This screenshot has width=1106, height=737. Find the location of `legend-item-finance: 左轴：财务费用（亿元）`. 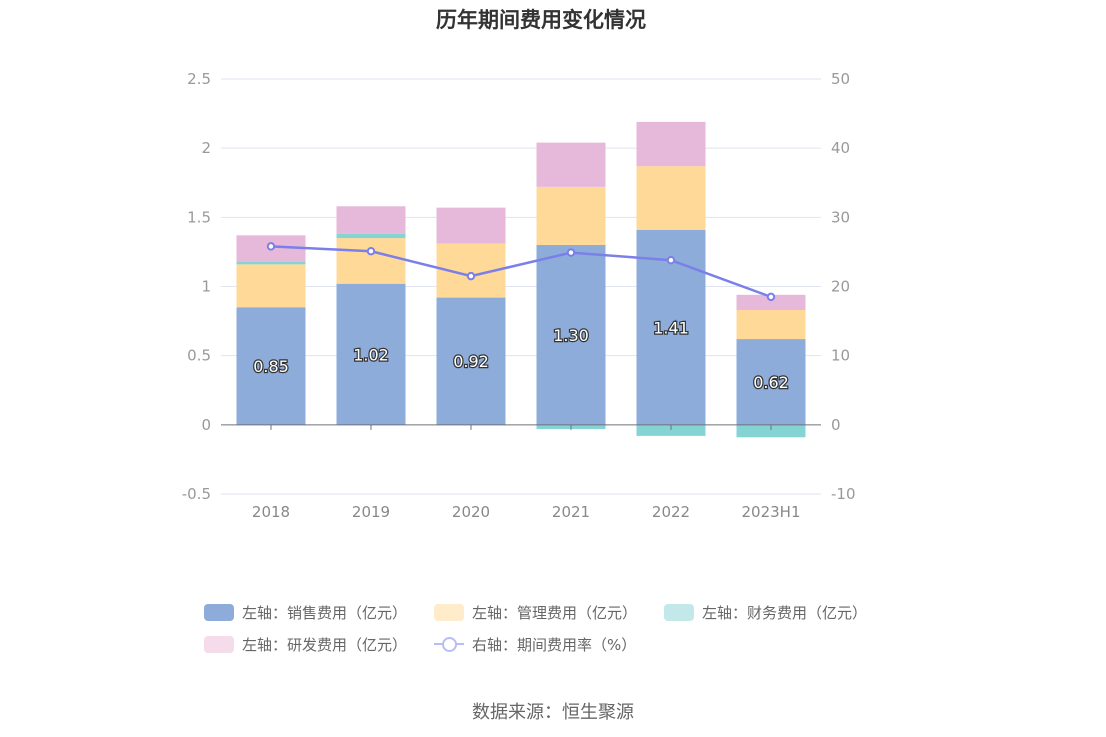

legend-item-finance: 左轴：财务费用（亿元） is located at coordinates (765, 612).